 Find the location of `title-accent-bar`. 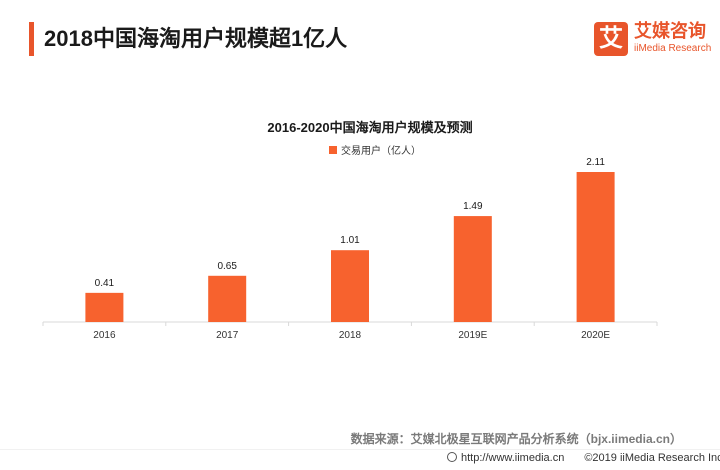

title-accent-bar is located at coordinates (31, 39).